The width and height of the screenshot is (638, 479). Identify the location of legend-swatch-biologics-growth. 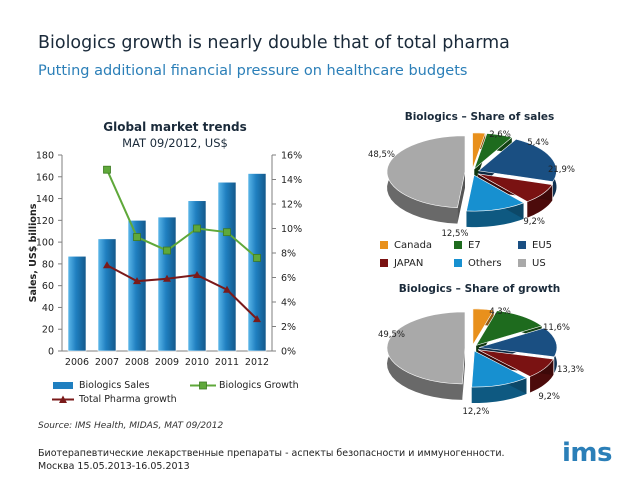
(203, 385).